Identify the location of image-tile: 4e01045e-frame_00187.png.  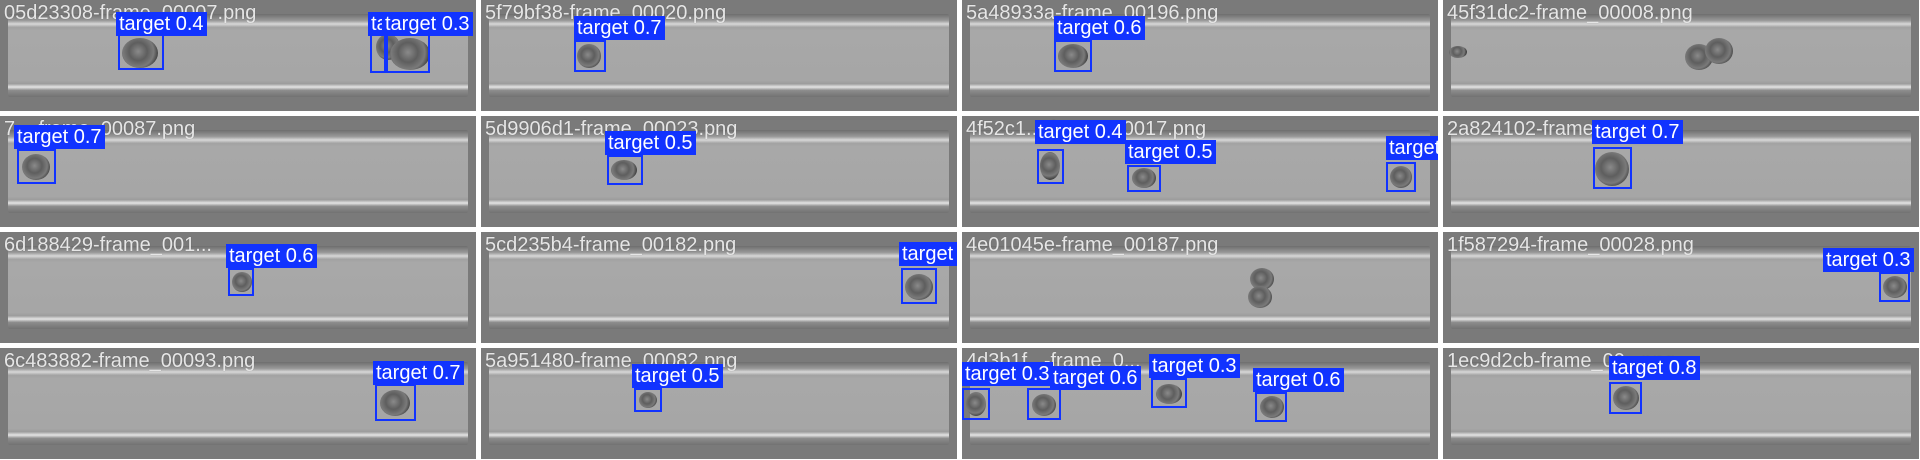
(1200, 287).